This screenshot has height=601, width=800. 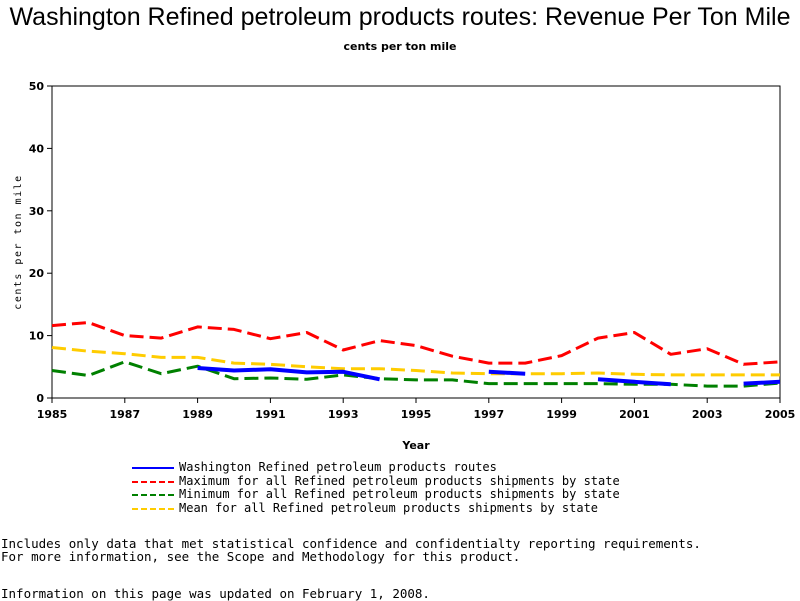 I want to click on x-tick-label: 1995, so click(x=416, y=414).